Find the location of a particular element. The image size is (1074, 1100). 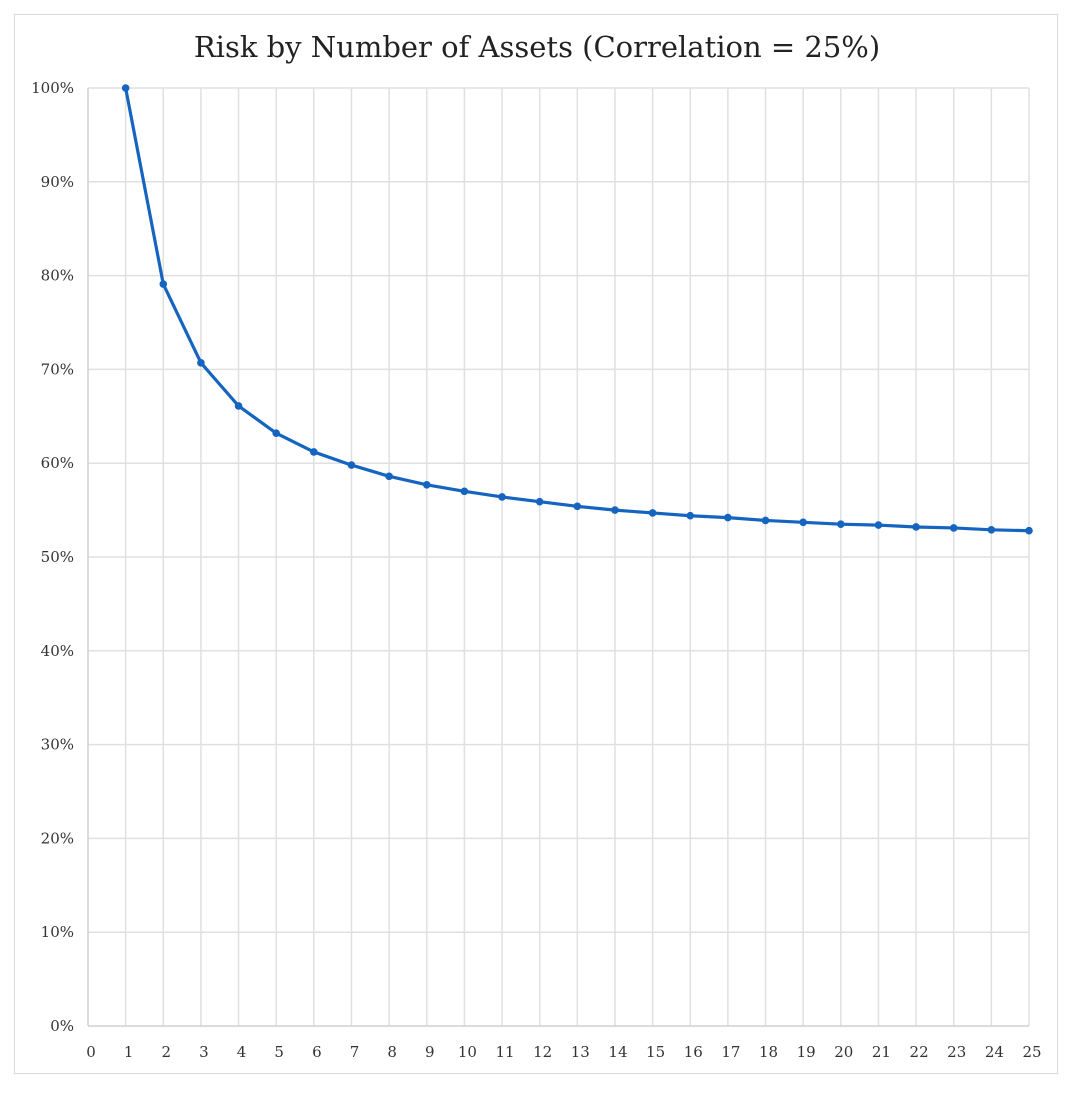

x-tick-label: 12 is located at coordinates (542, 1052).